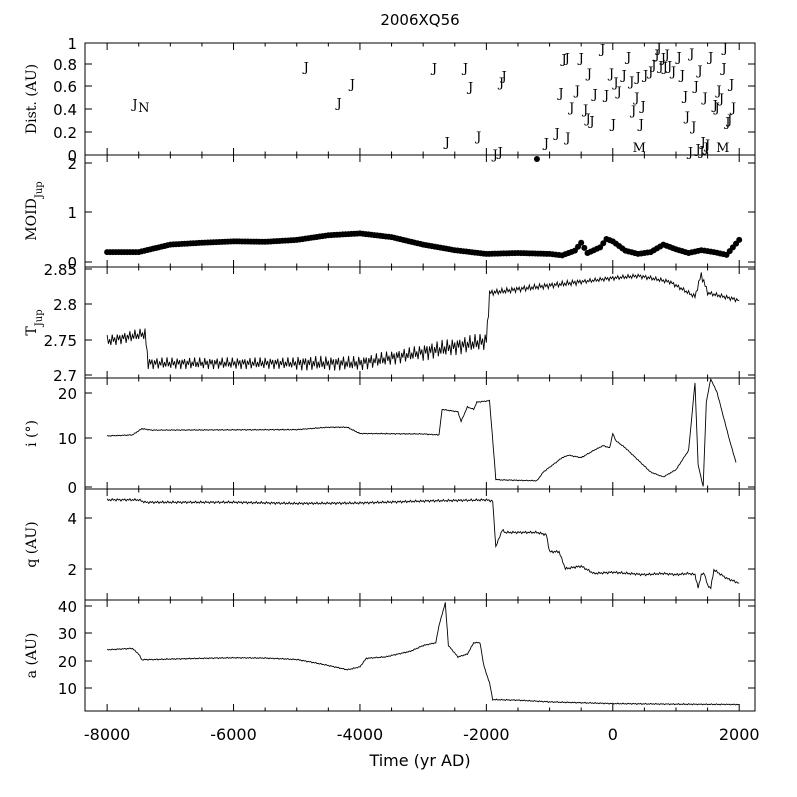 Image resolution: width=797 pixels, height=797 pixels. I want to click on y-axis-label: i (°), so click(32, 433).